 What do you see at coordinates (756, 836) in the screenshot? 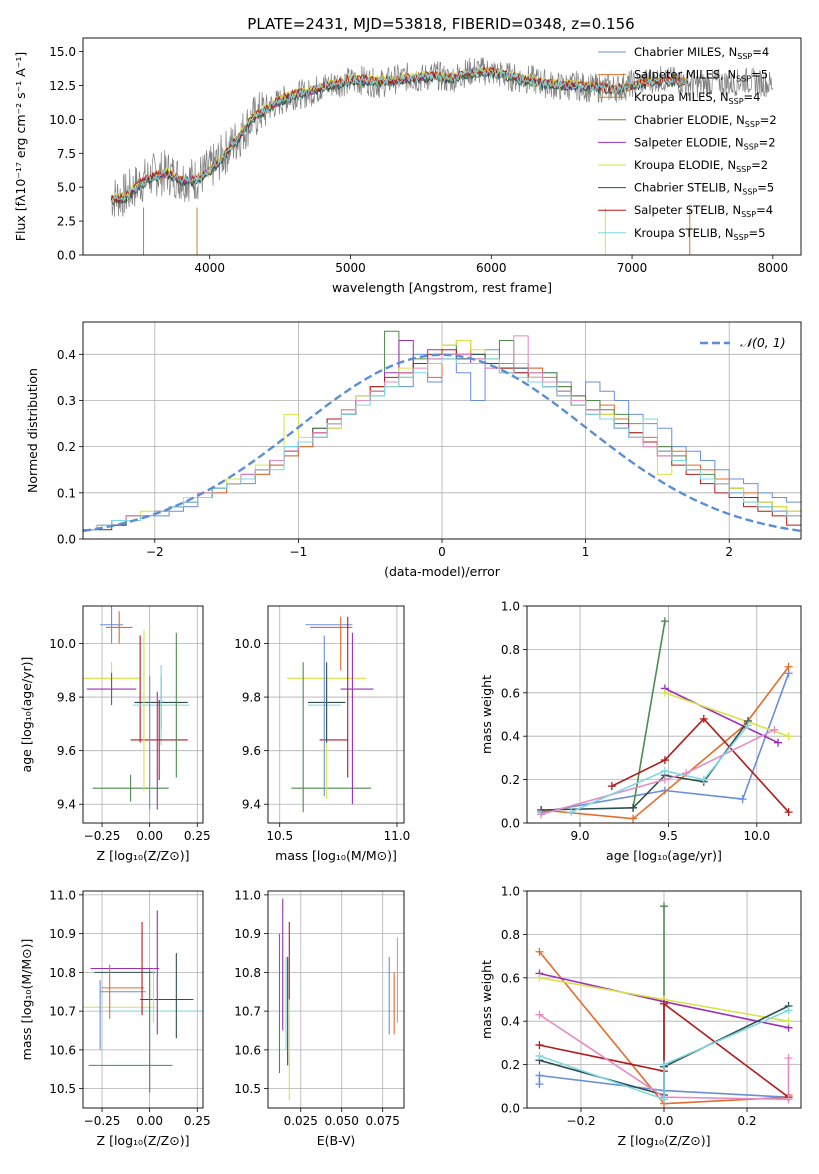
I see `weight-vs-age-xtick-label: 10.0` at bounding box center [756, 836].